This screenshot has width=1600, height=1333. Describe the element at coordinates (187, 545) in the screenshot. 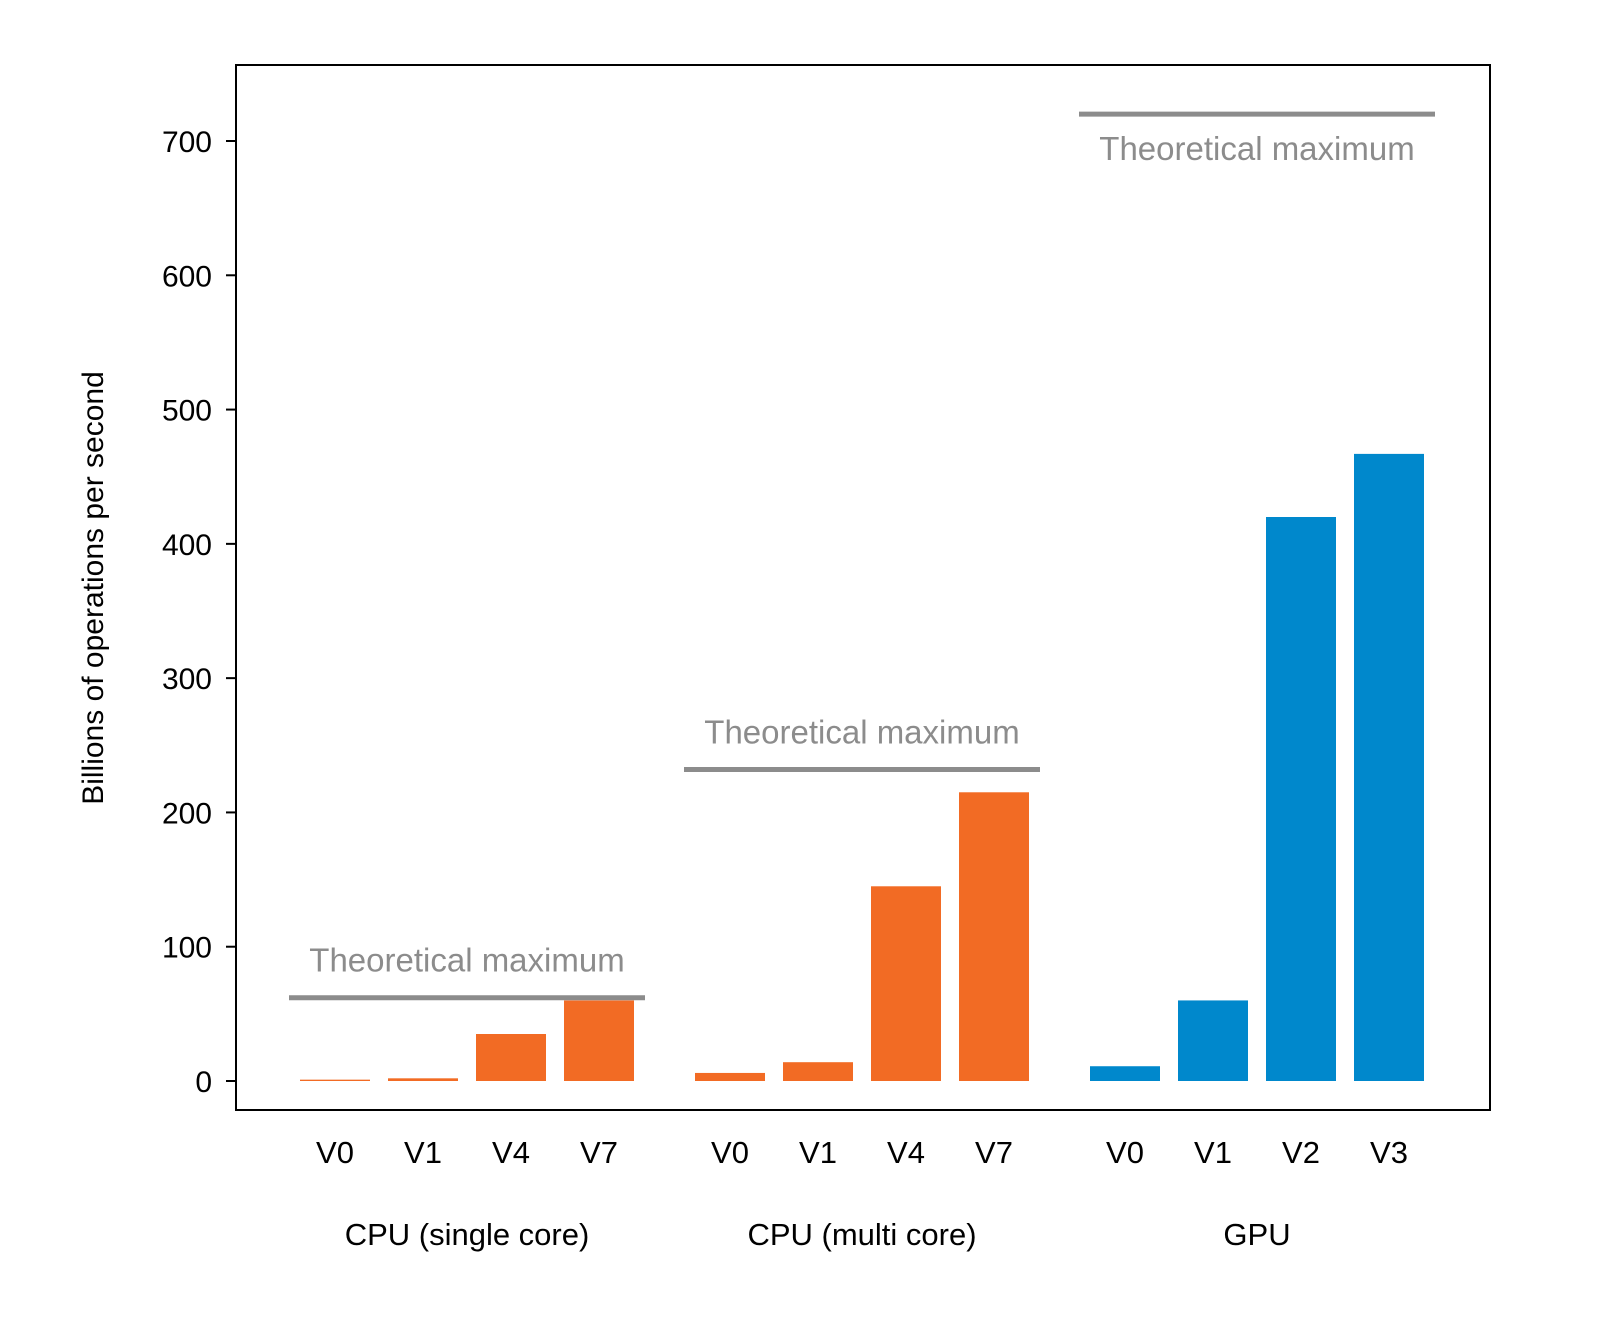

I see `y-tick-label: 400` at that location.